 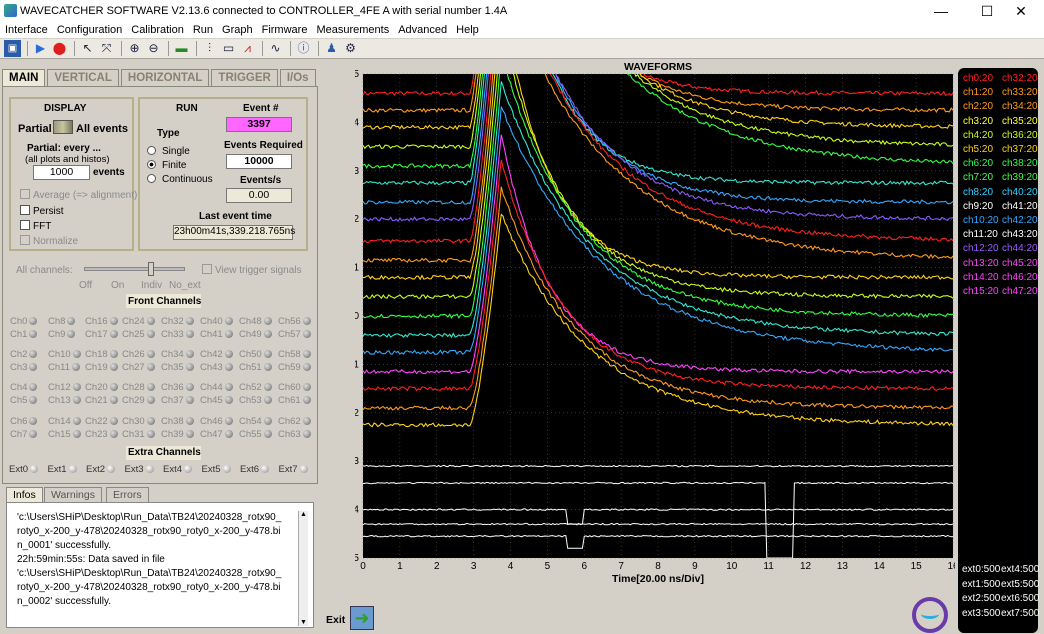 I want to click on minimize-button: —, so click(x=941, y=11).